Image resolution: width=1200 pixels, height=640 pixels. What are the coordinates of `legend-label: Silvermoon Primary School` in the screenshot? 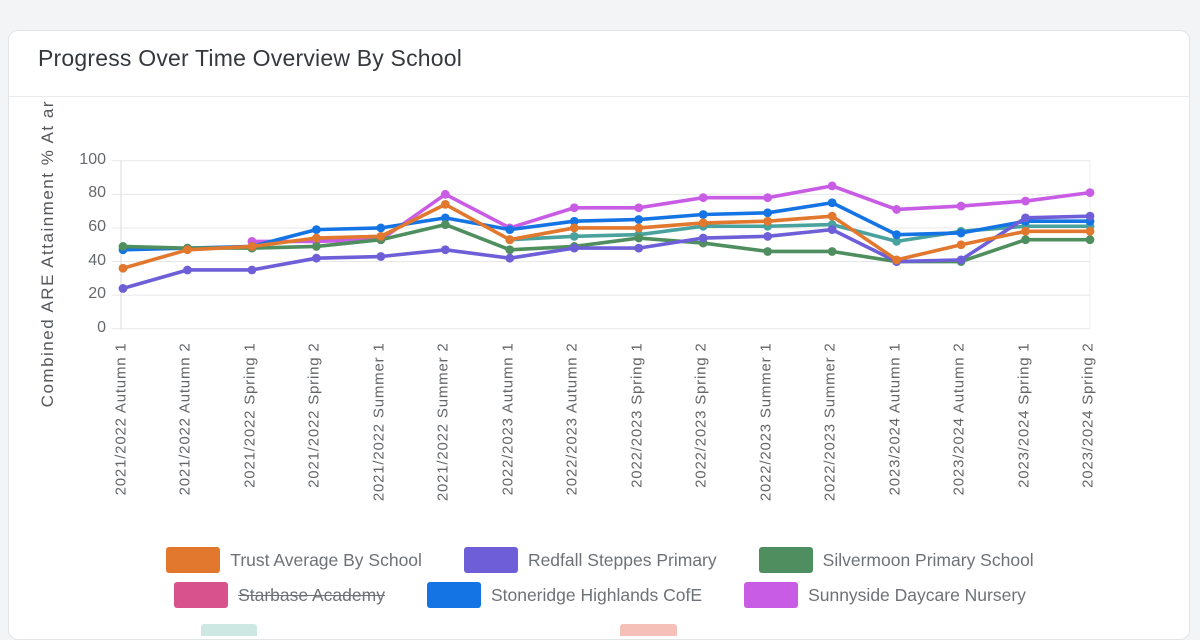 It's located at (928, 559).